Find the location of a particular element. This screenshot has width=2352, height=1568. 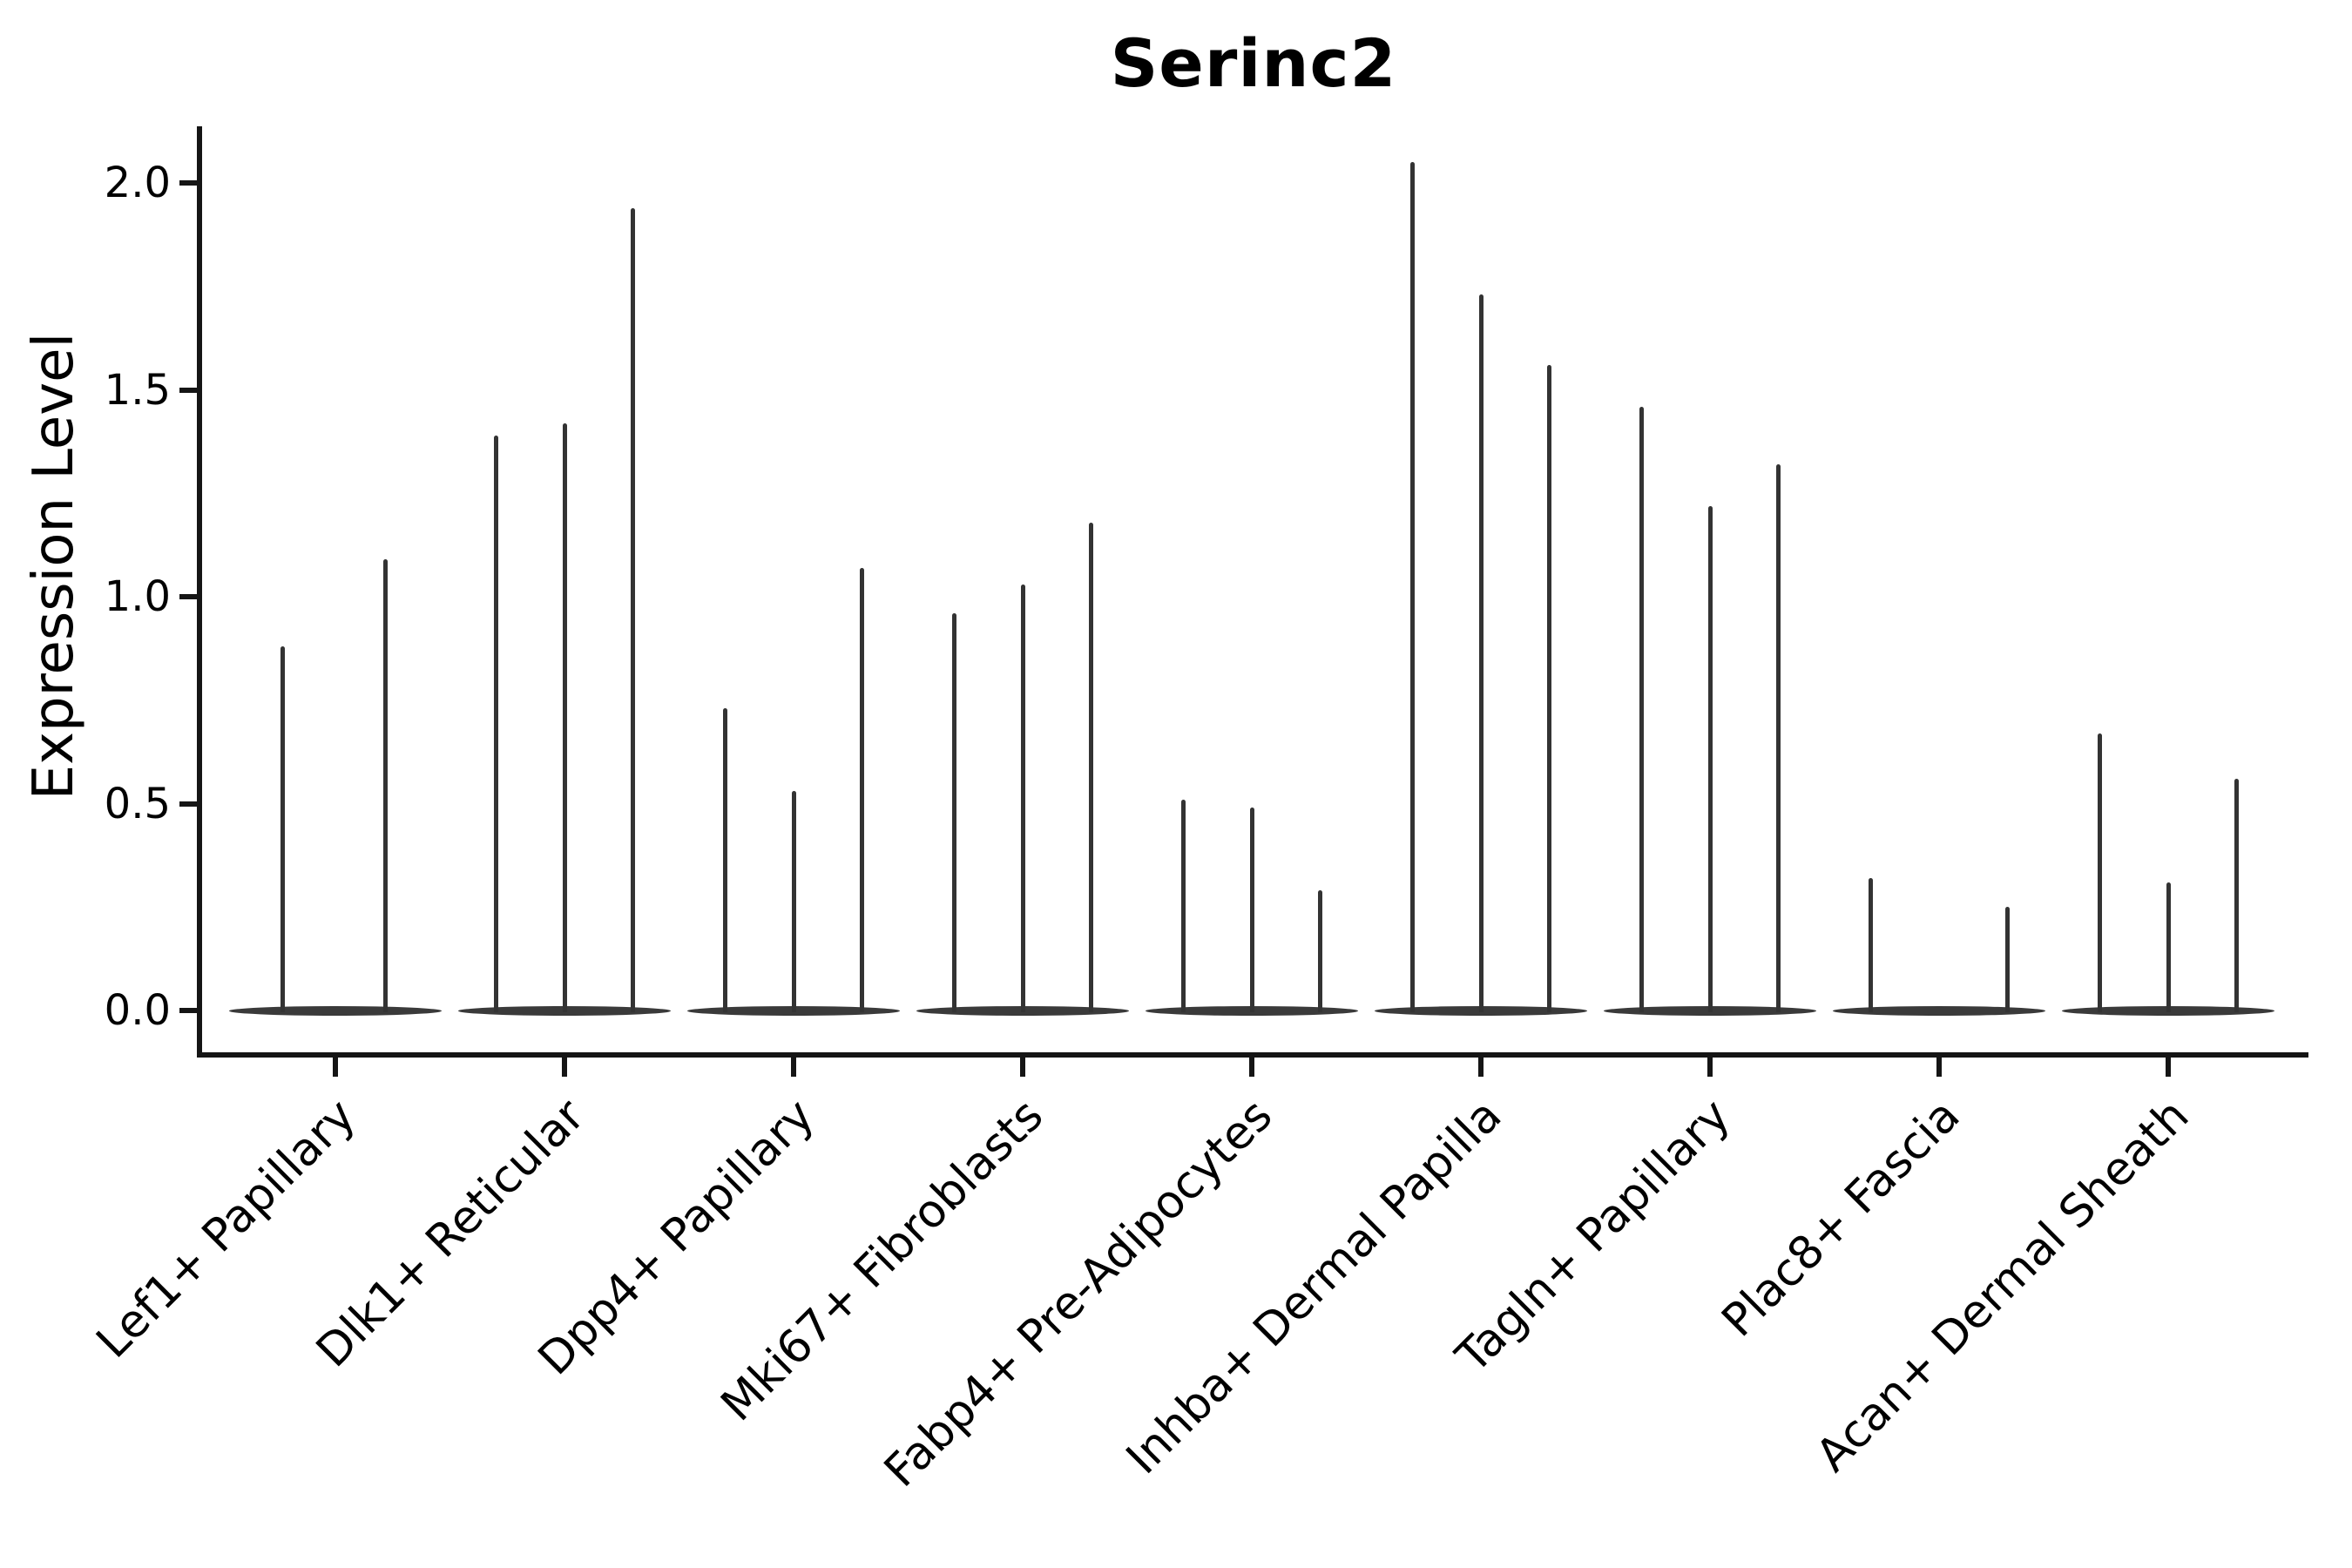

y-tick-label: 1.5 is located at coordinates (137, 390).